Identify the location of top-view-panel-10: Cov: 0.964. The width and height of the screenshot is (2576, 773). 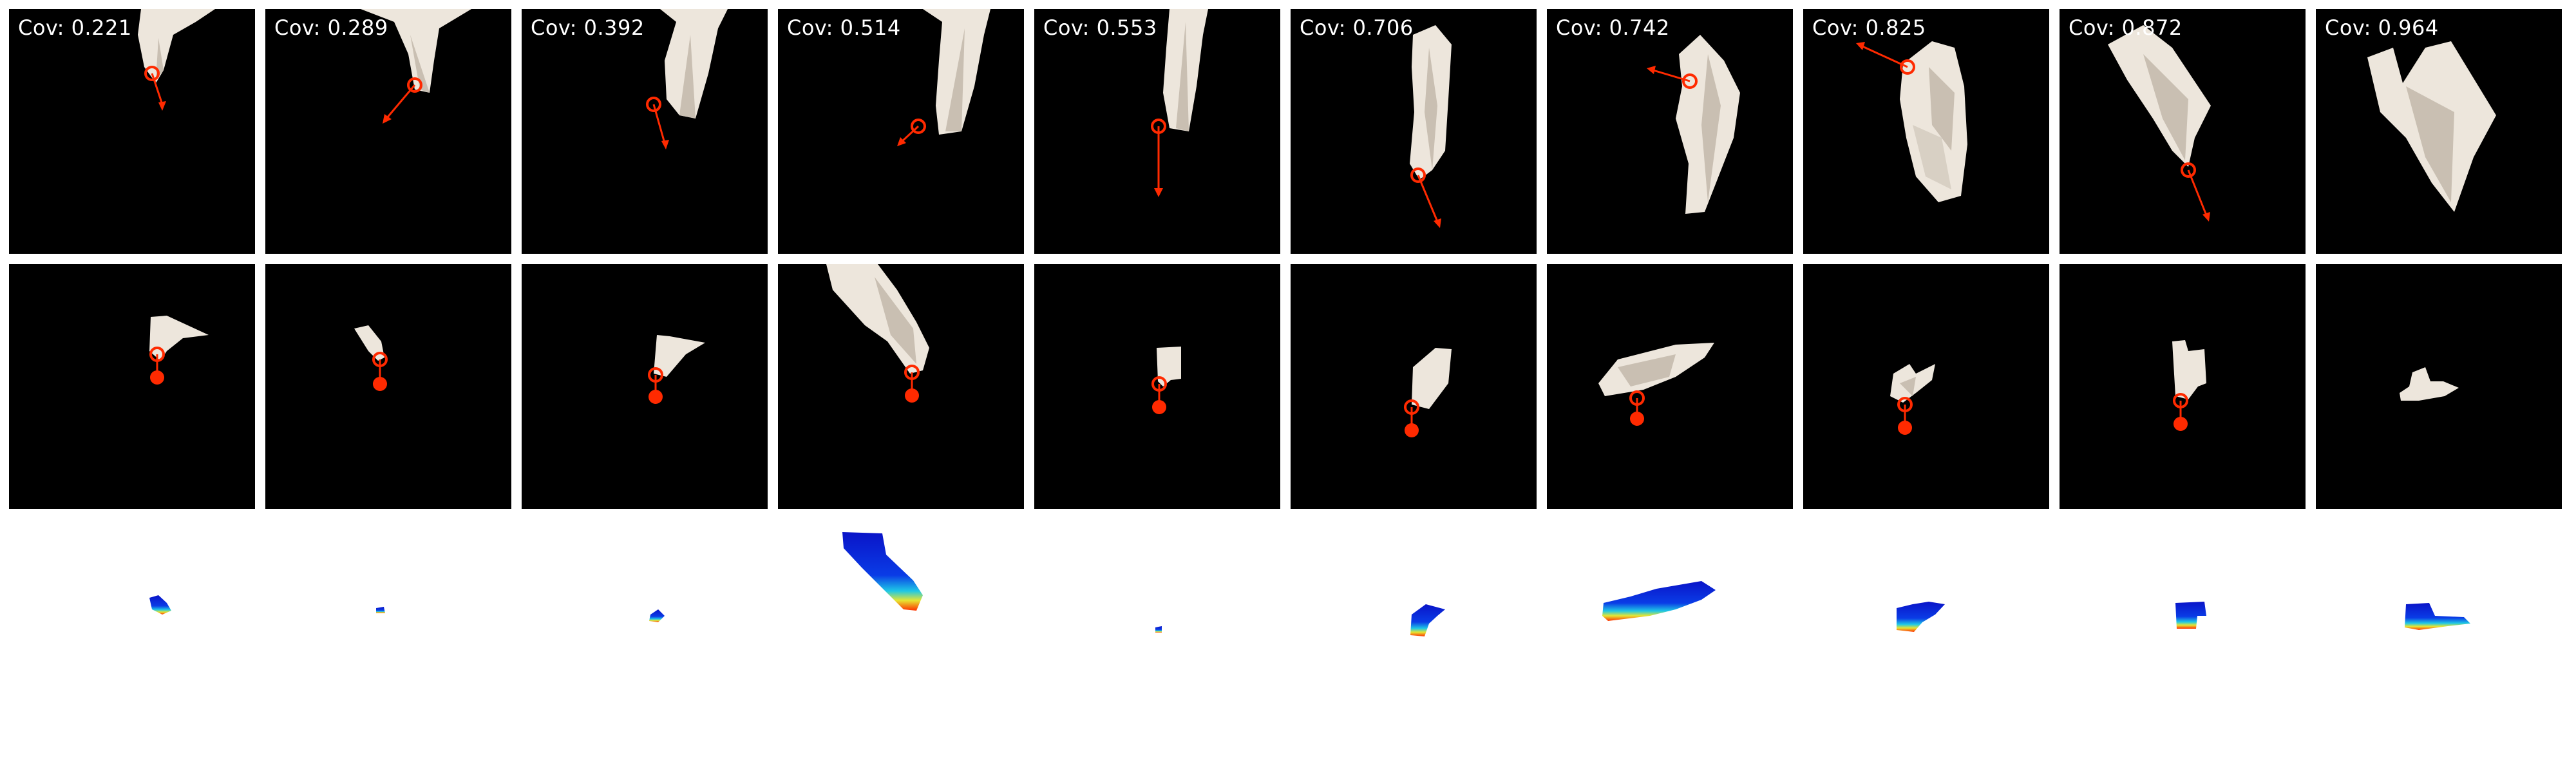
(2439, 131).